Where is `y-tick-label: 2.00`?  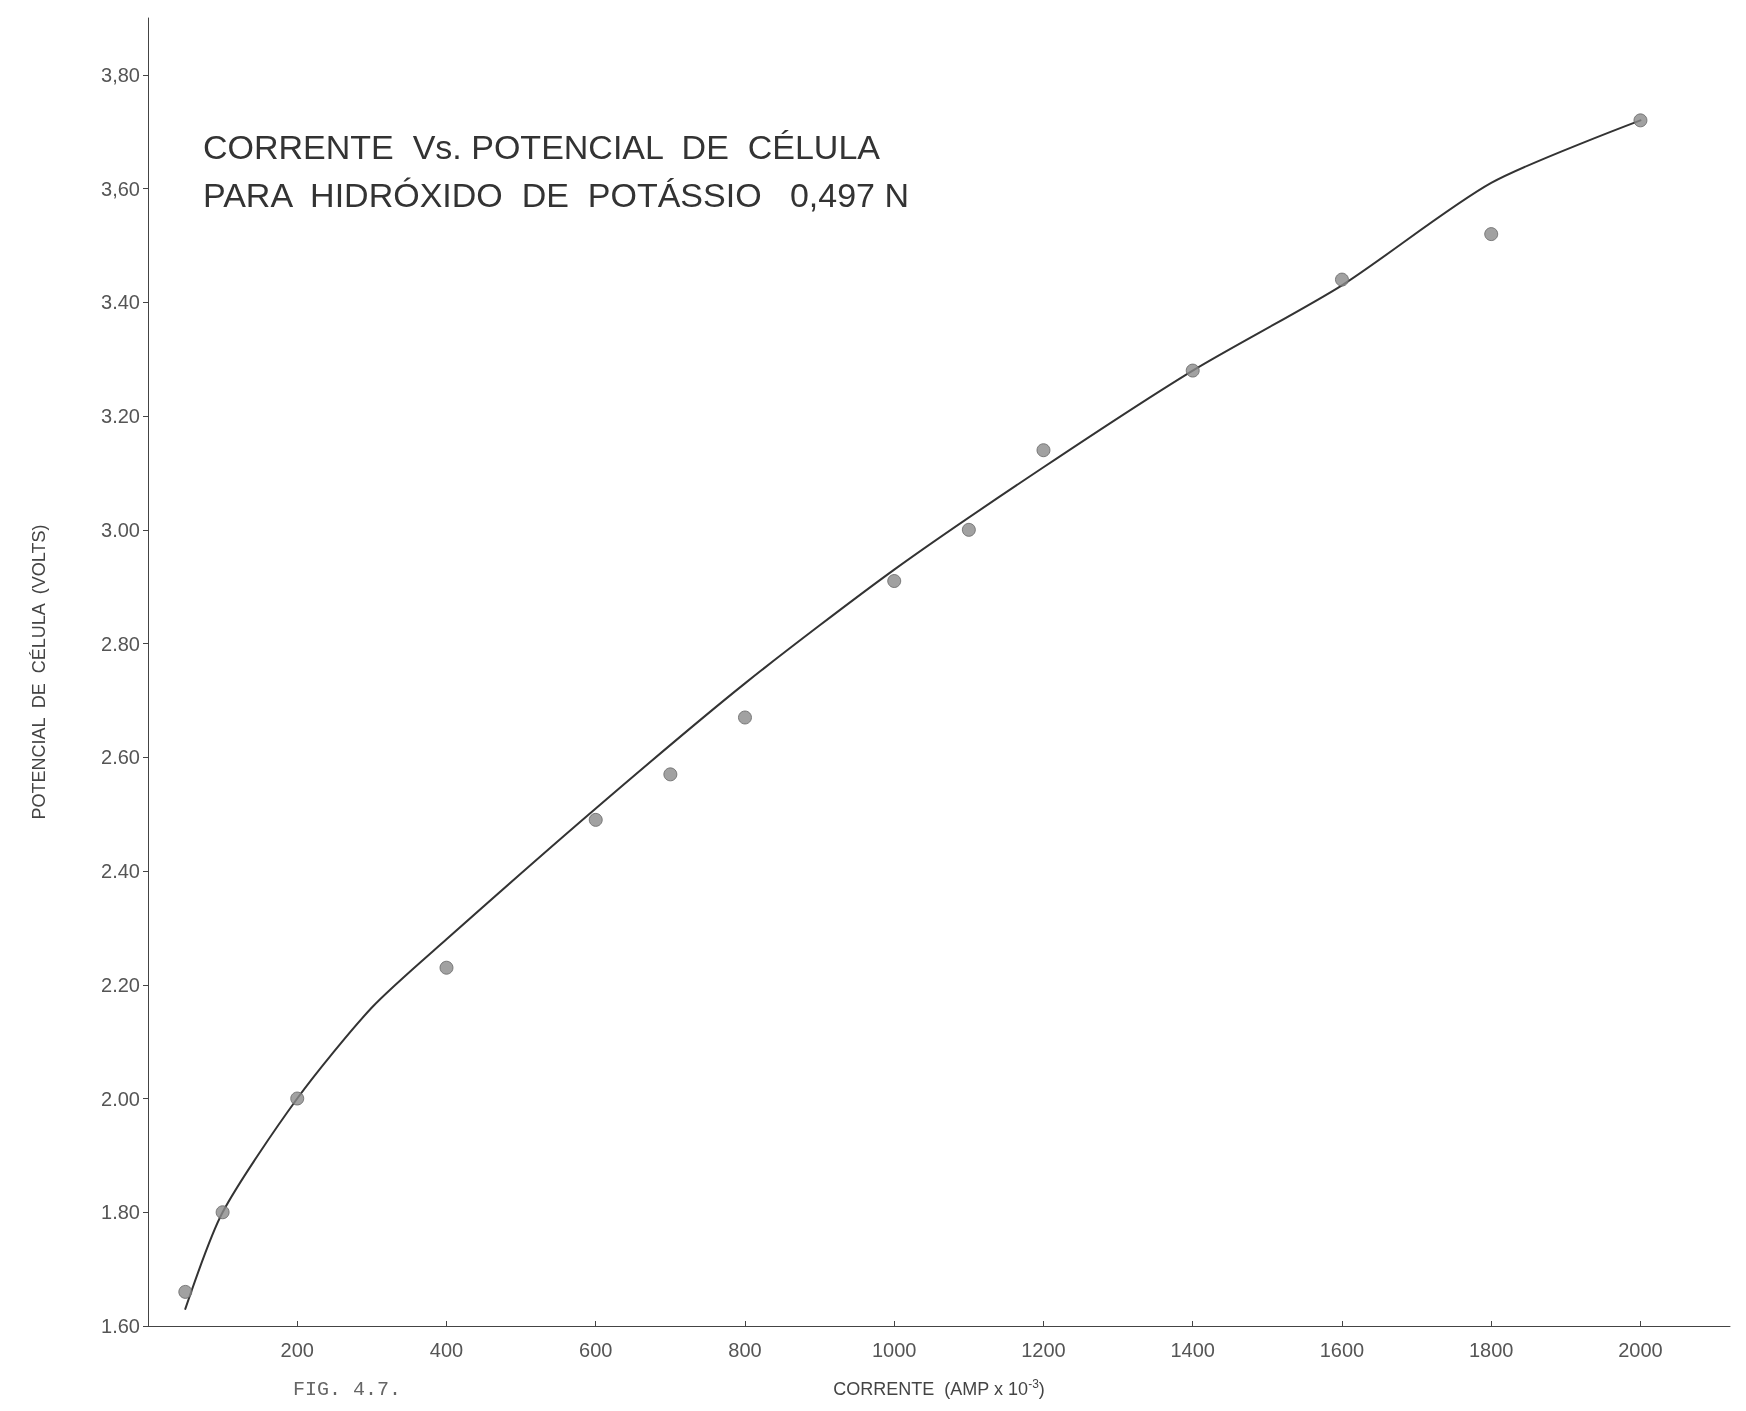
y-tick-label: 2.00 is located at coordinates (120, 1098).